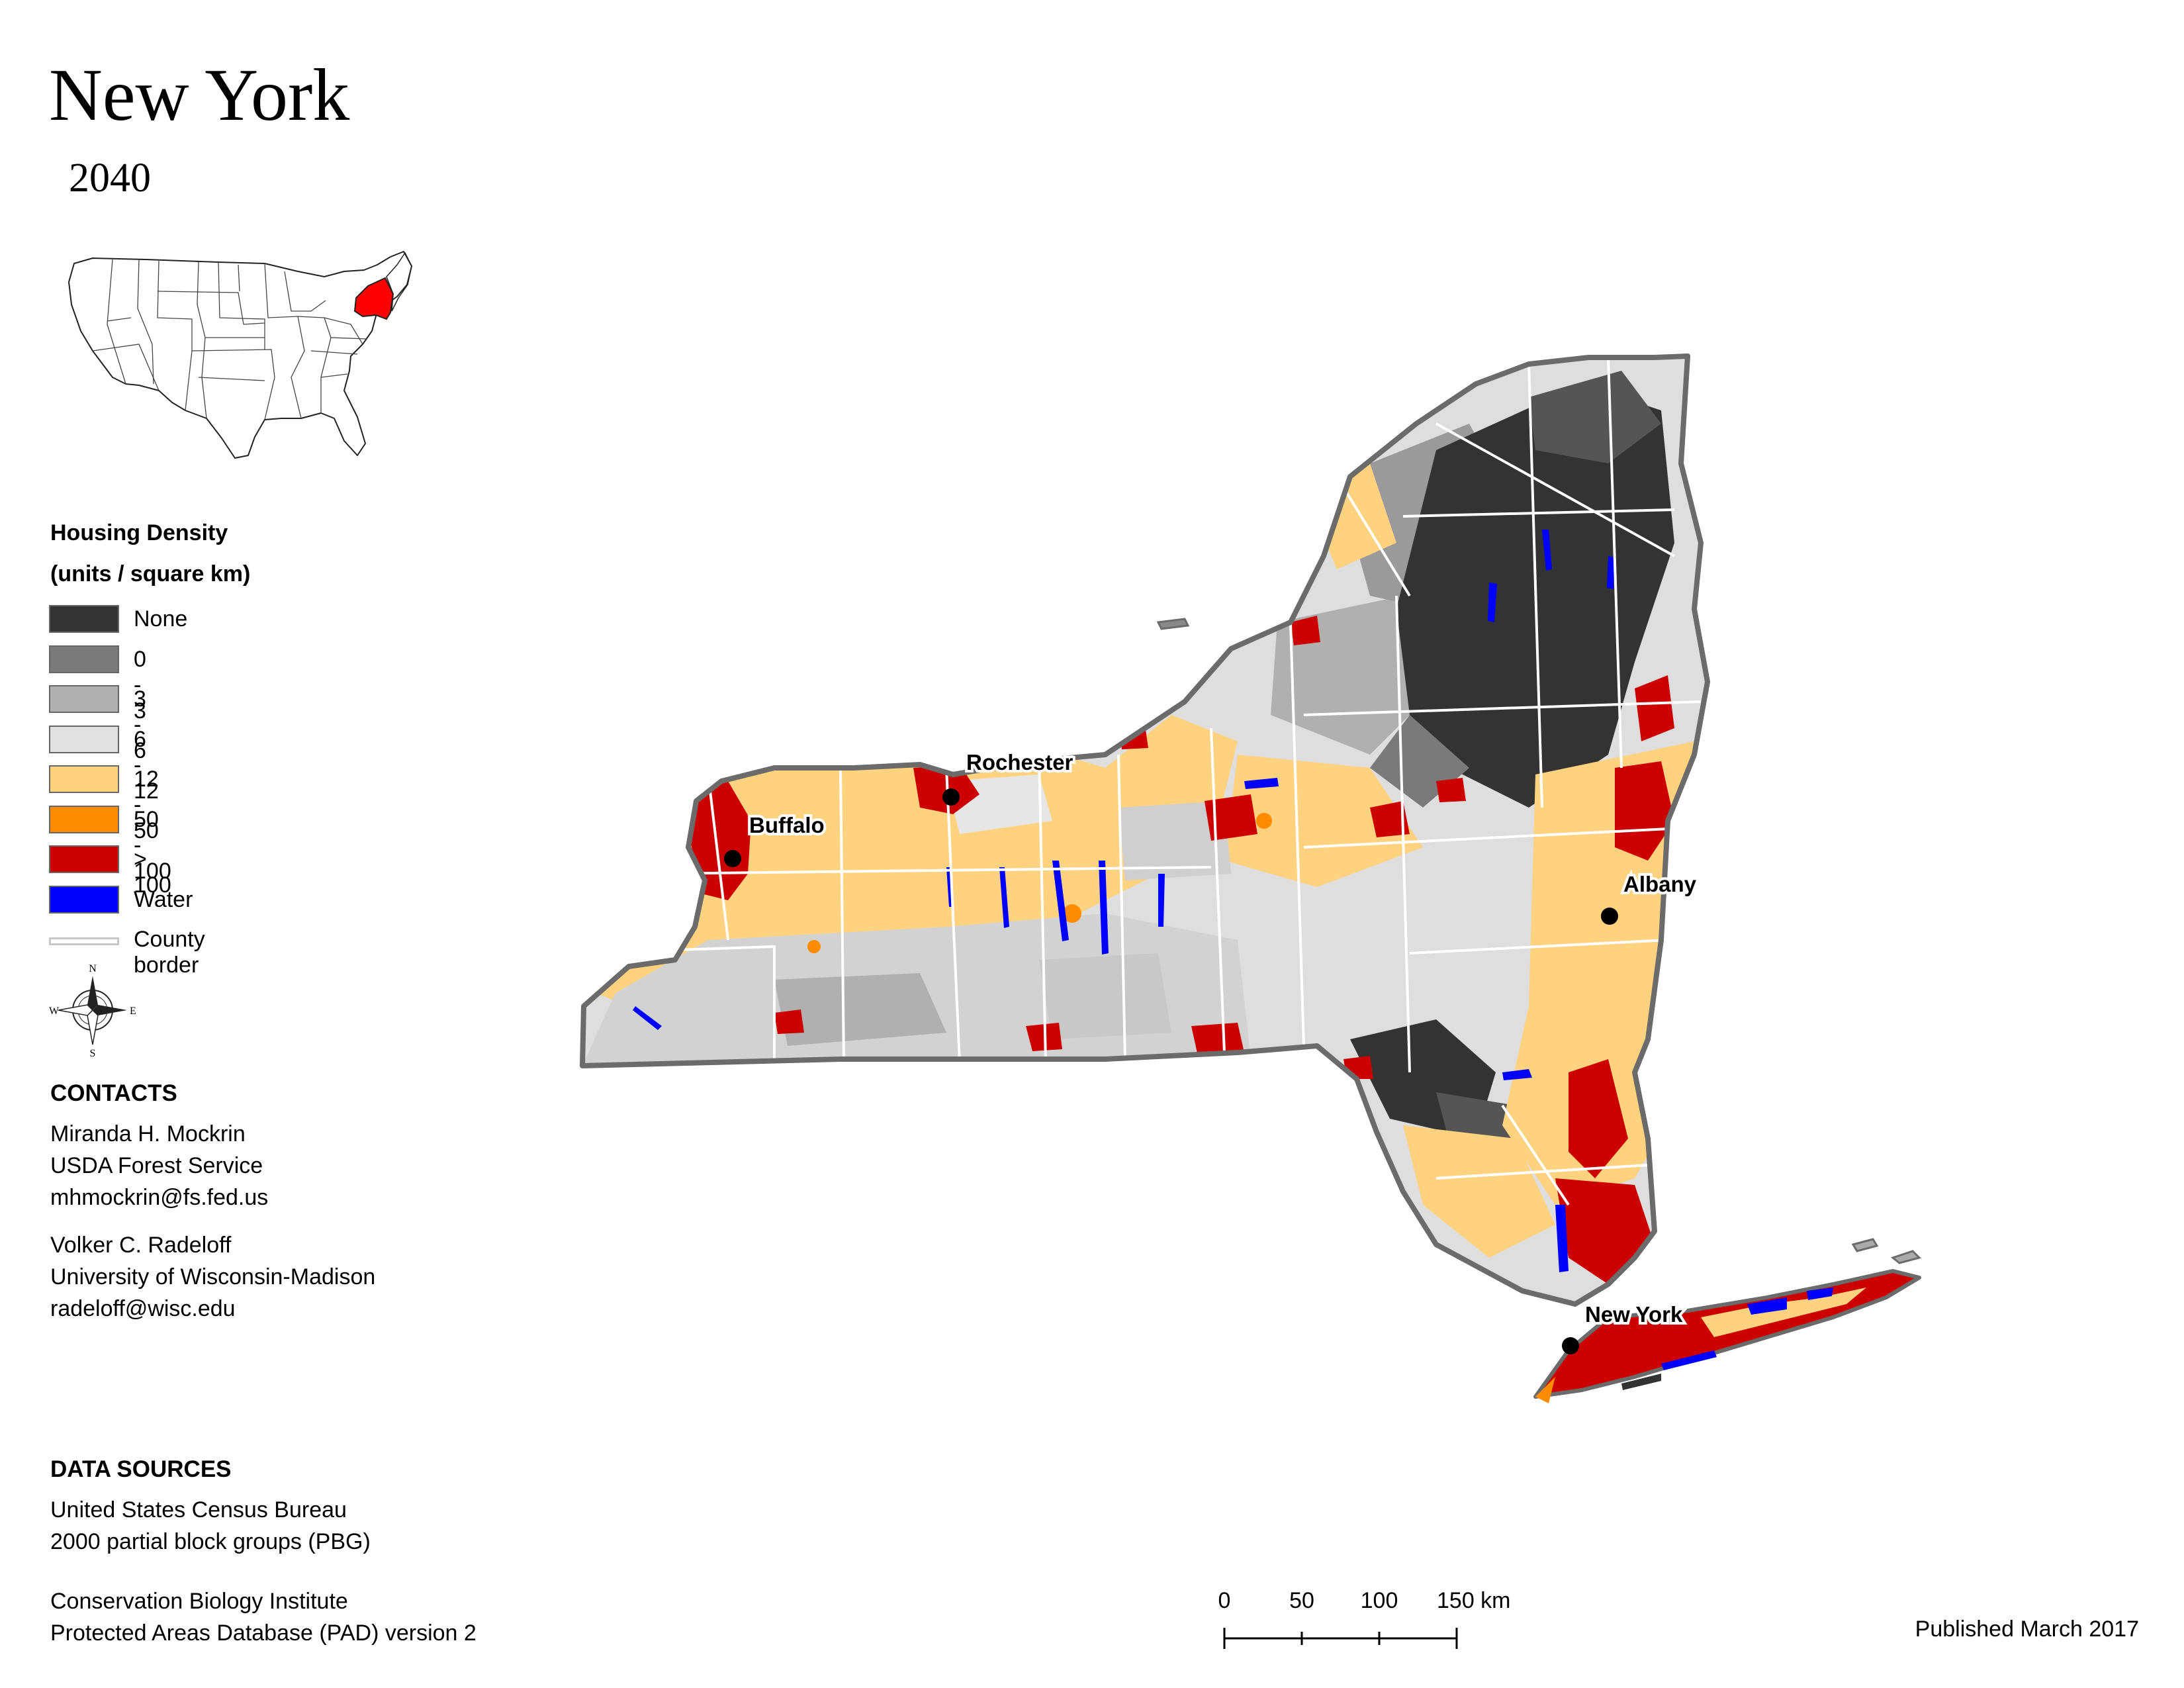  What do you see at coordinates (140, 724) in the screenshot?
I see `legend-label: 3 - 6` at bounding box center [140, 724].